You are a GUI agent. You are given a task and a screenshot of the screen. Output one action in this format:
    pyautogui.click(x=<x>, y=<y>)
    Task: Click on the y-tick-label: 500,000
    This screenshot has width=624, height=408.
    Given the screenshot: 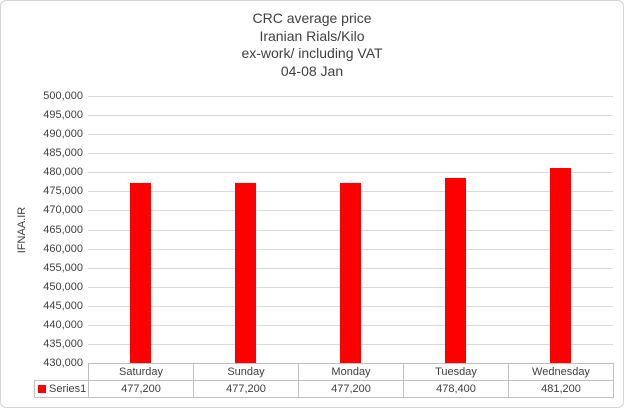 What is the action you would take?
    pyautogui.click(x=63, y=96)
    